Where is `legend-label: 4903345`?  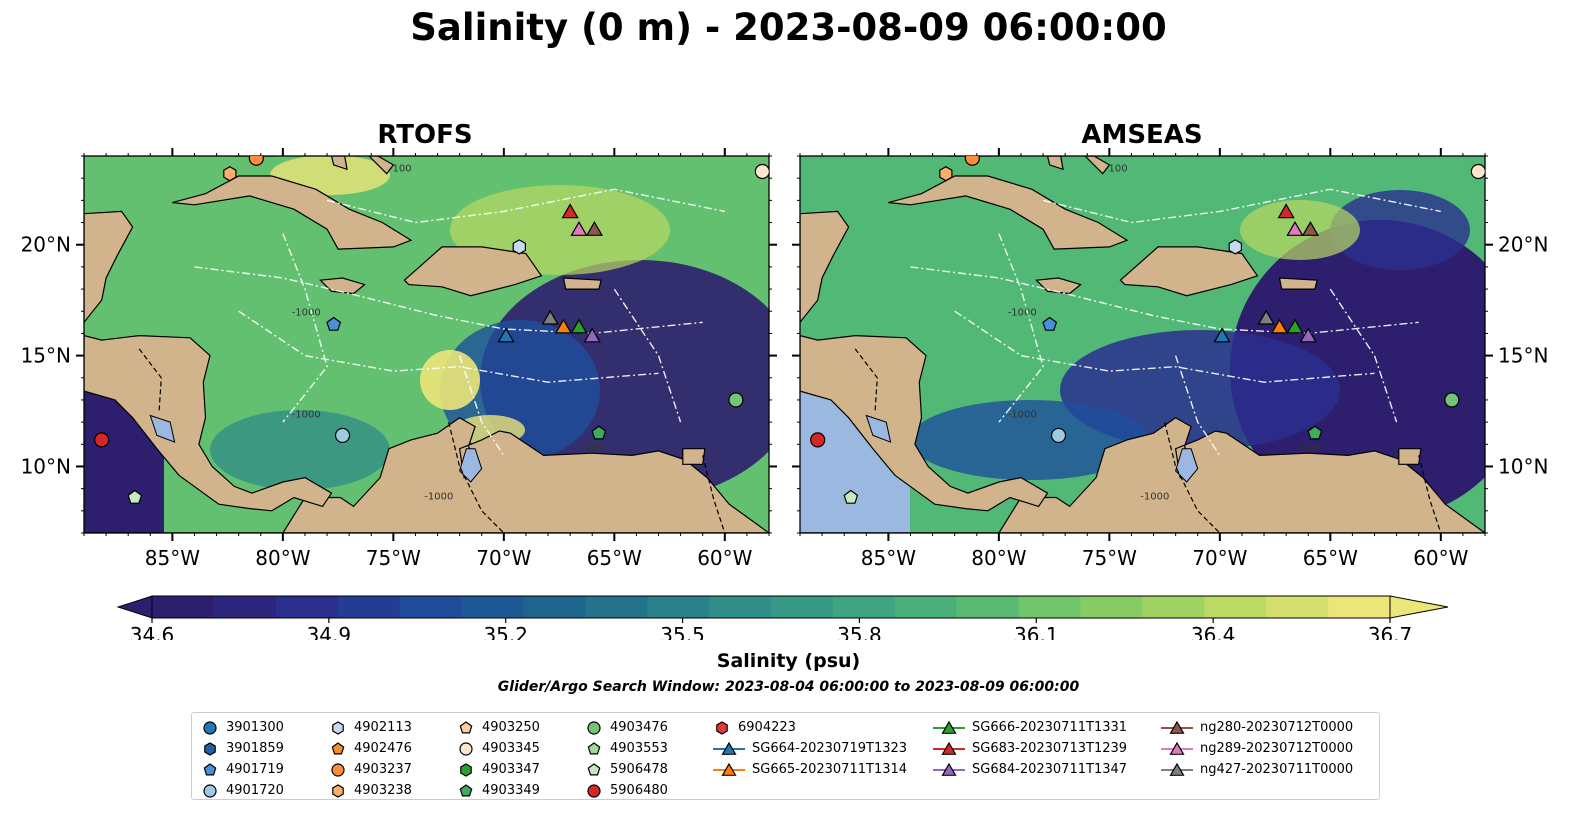
legend-label: 4903345 is located at coordinates (511, 748).